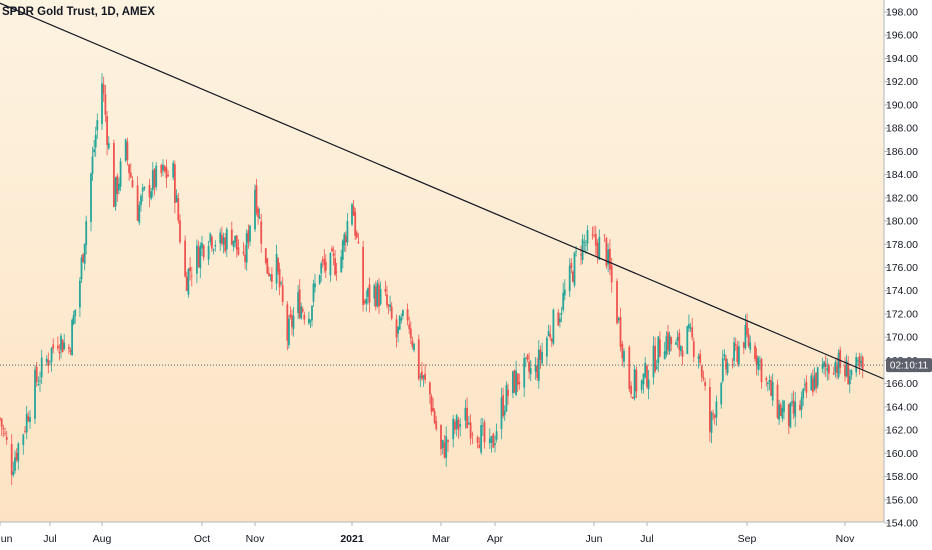 This screenshot has width=932, height=550. What do you see at coordinates (909, 365) in the screenshot?
I see `last-price-tag-background` at bounding box center [909, 365].